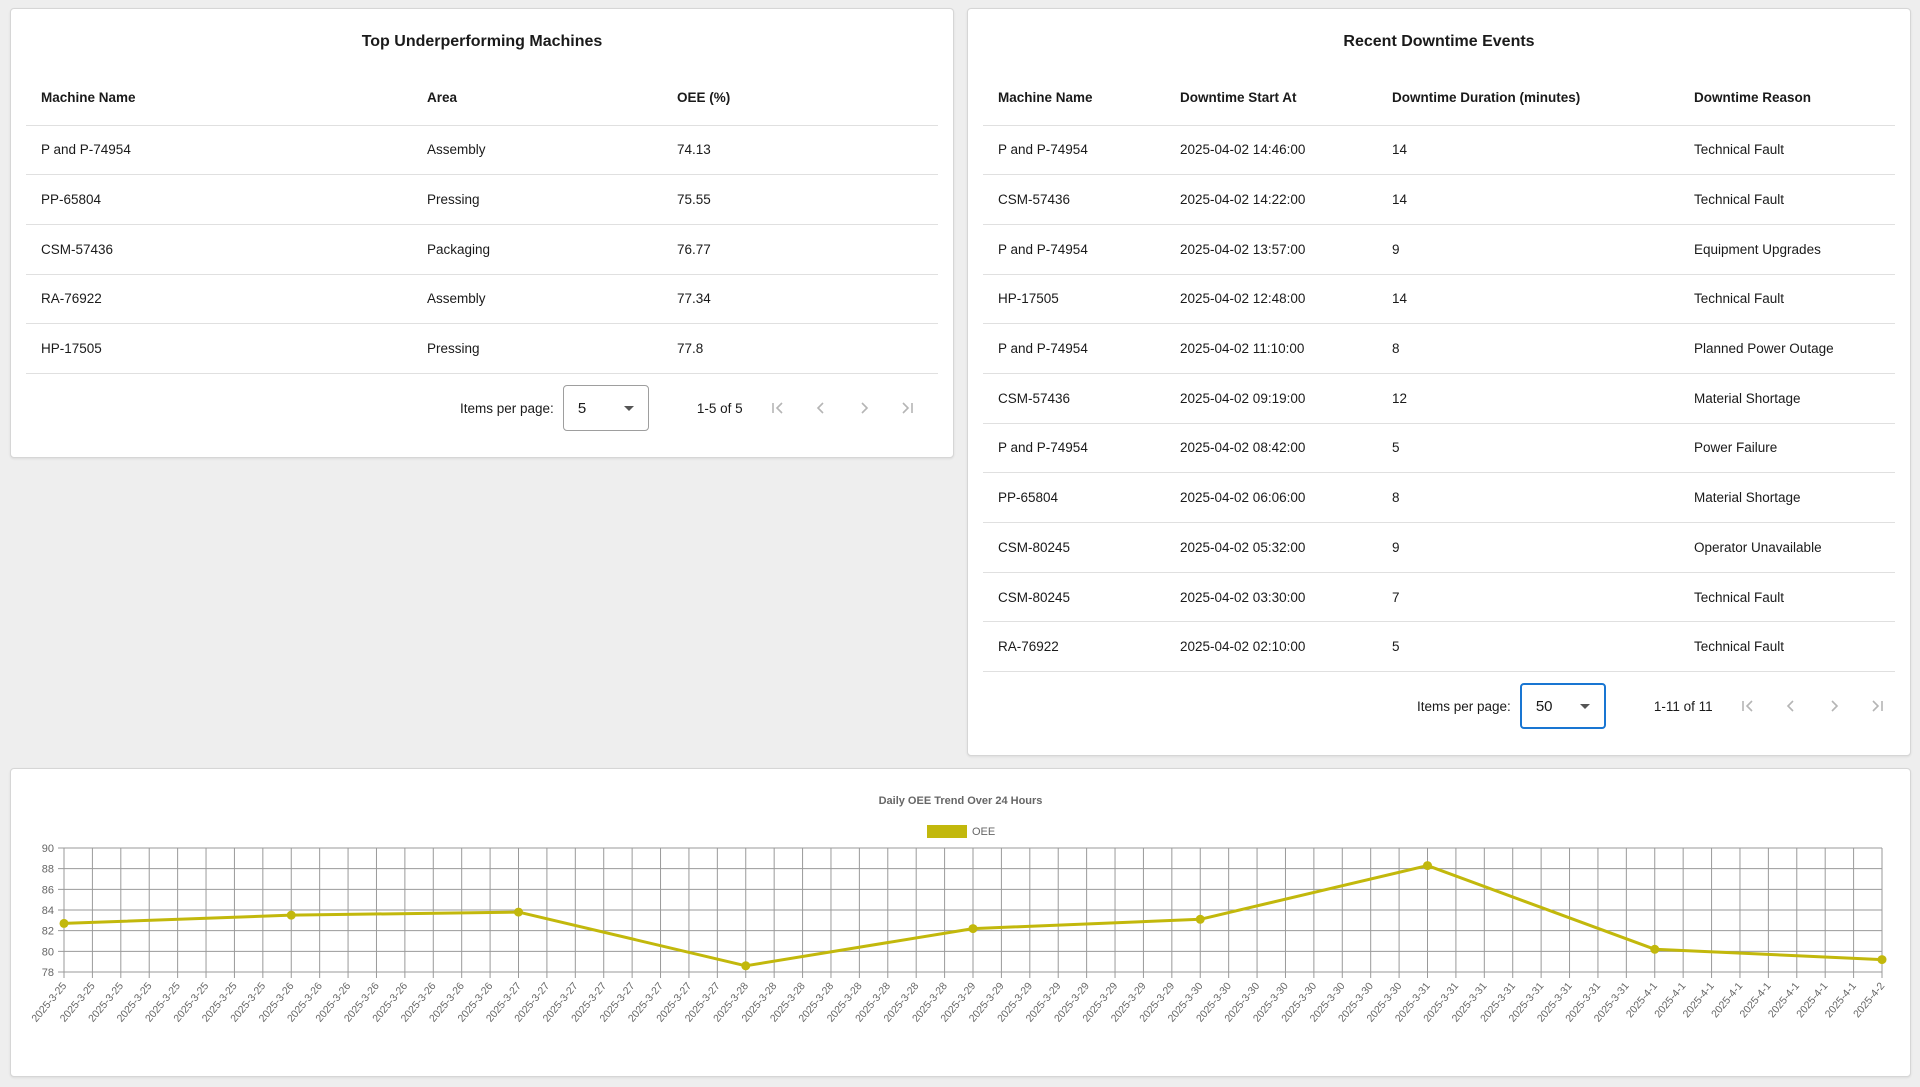 The height and width of the screenshot is (1087, 1920). Describe the element at coordinates (1528, 597) in the screenshot. I see `table-cell: 7` at that location.